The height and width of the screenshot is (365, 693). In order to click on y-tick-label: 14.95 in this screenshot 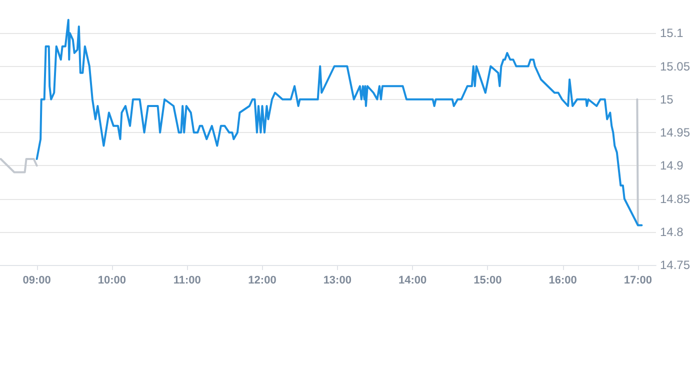, I will do `click(675, 133)`.